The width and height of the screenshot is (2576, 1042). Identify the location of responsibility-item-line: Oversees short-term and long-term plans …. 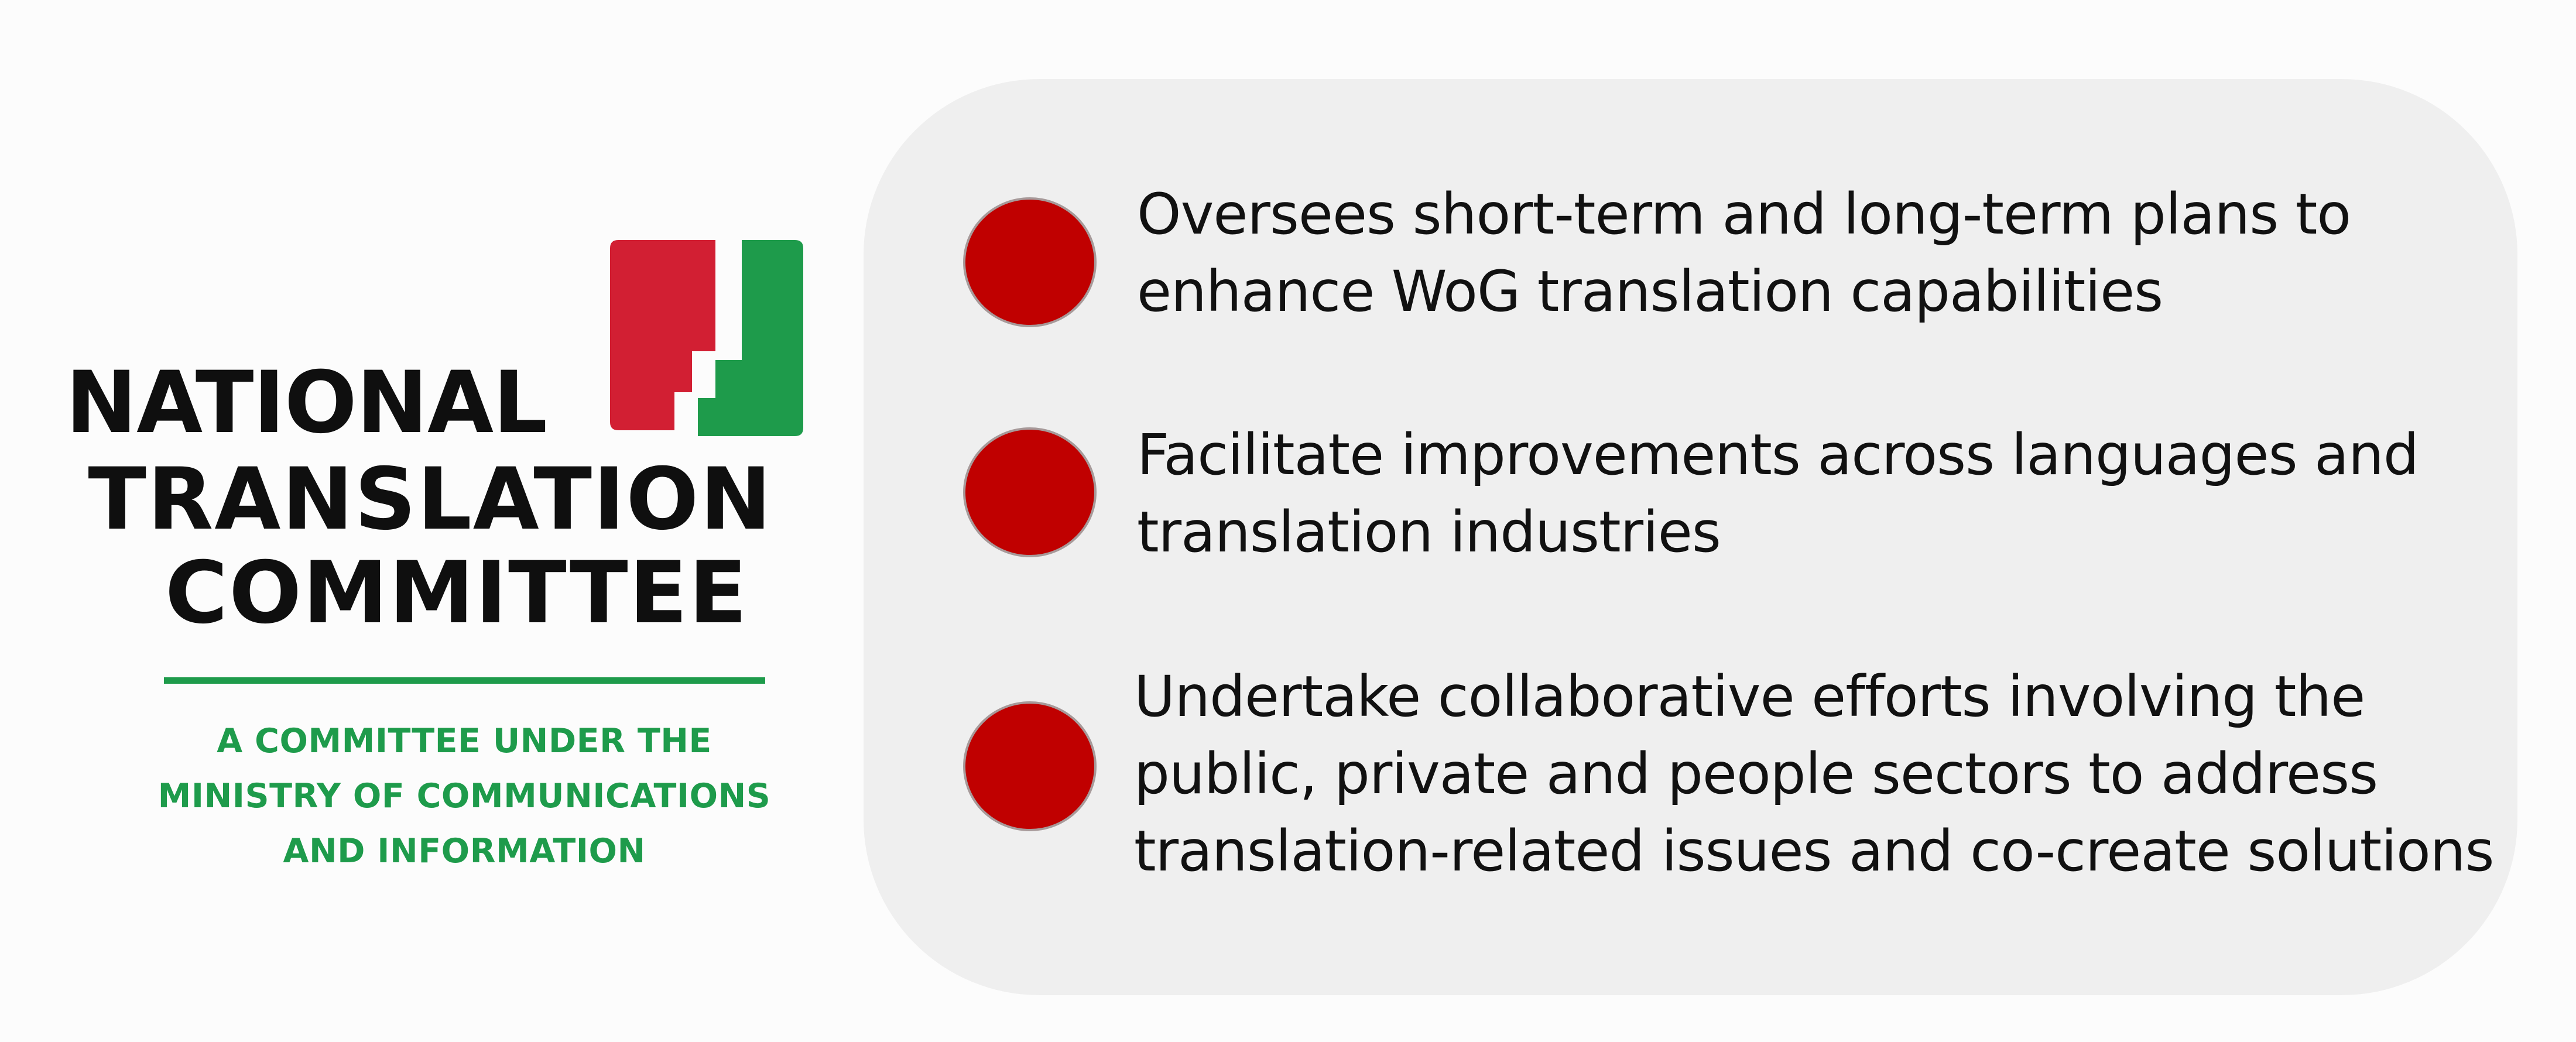
(1744, 214).